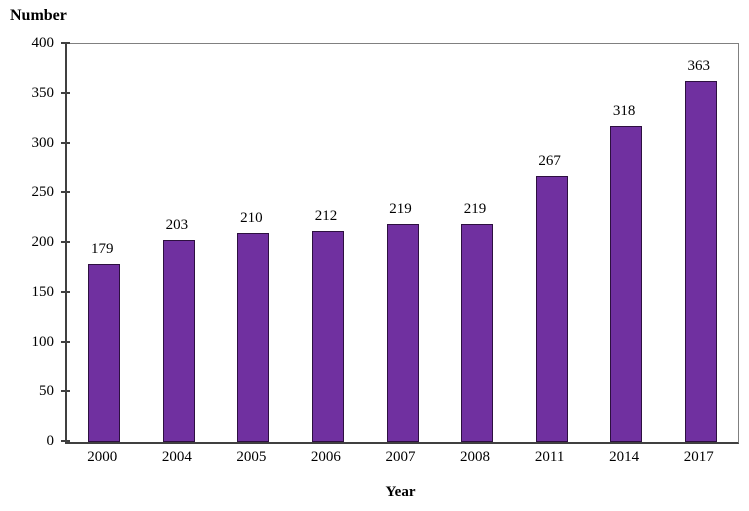 This screenshot has width=749, height=511. What do you see at coordinates (624, 110) in the screenshot?
I see `bar-value-label: 318` at bounding box center [624, 110].